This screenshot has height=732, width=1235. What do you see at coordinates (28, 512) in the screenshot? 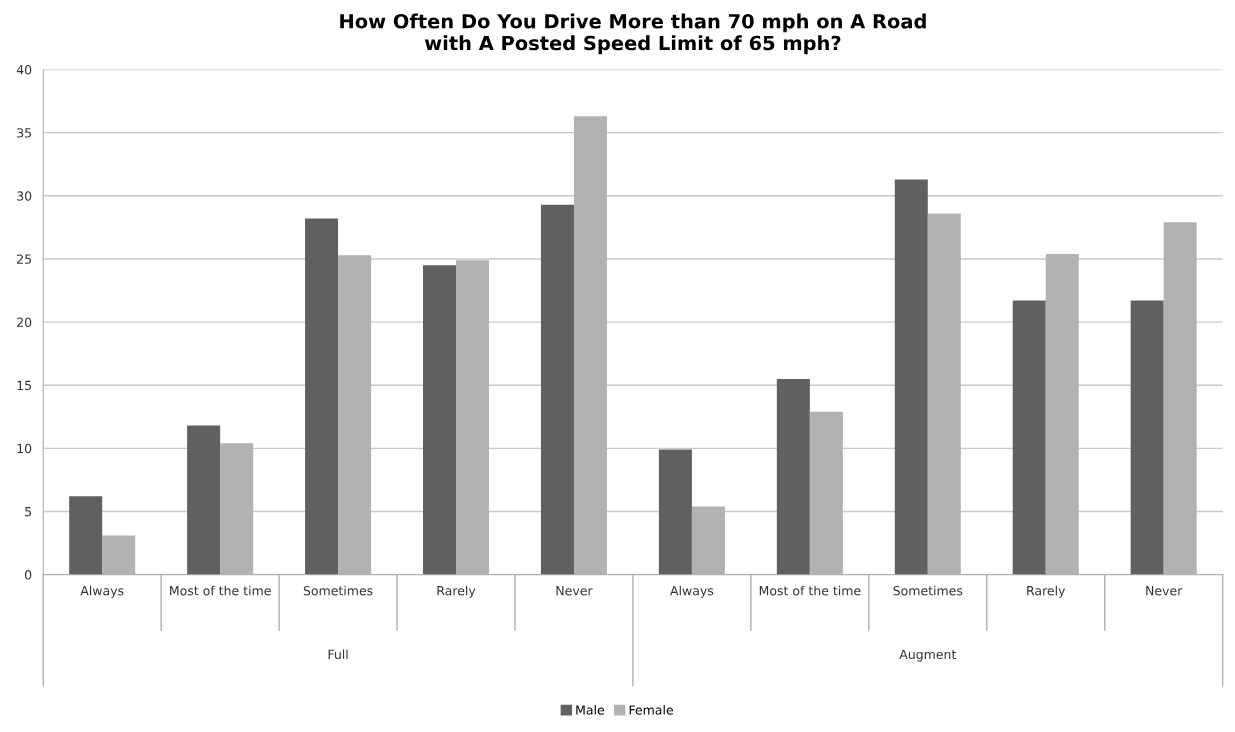
I see `y-tick-label: 5` at bounding box center [28, 512].